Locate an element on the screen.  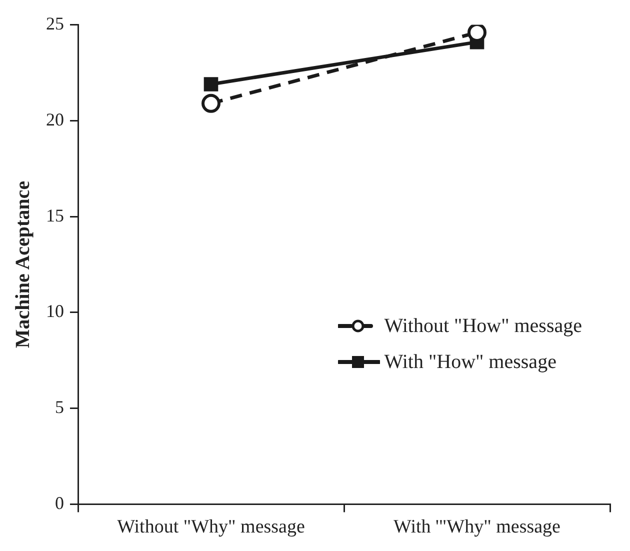
legend-label: With "How" message is located at coordinates (470, 362).